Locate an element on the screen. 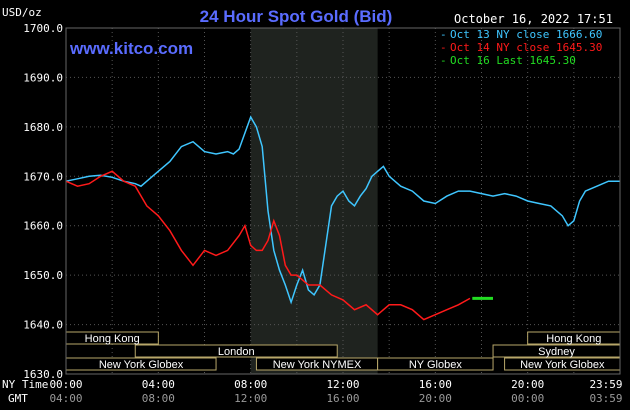 Image resolution: width=630 pixels, height=410 pixels. x-tick-label-ny: 00:00 is located at coordinates (65, 384).